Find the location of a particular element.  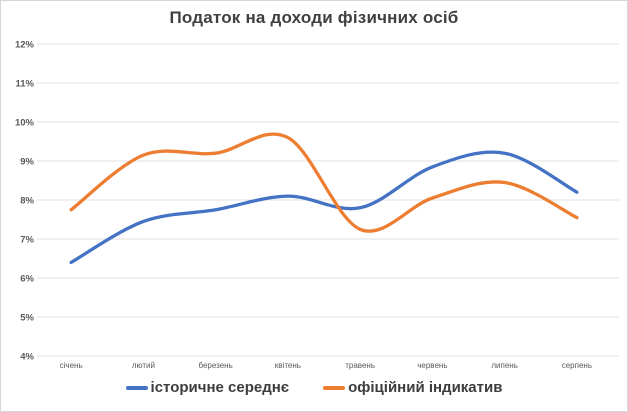

y-axis-tick-label: 5% is located at coordinates (27, 318).